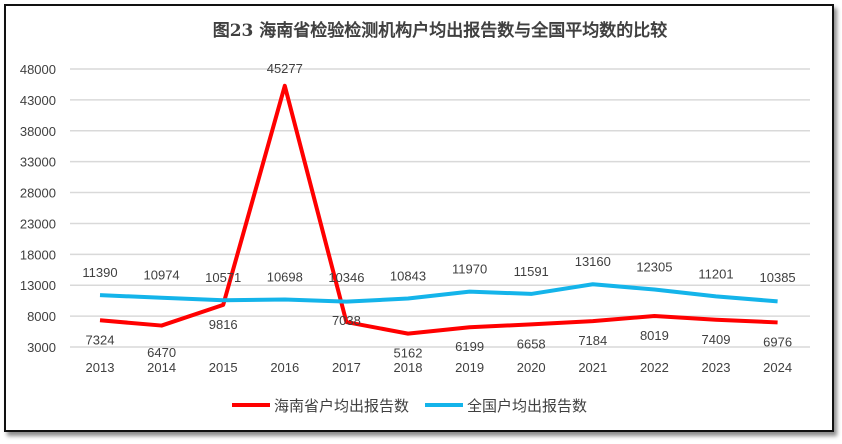  What do you see at coordinates (38, 100) in the screenshot?
I see `y-tick-label: 43000` at bounding box center [38, 100].